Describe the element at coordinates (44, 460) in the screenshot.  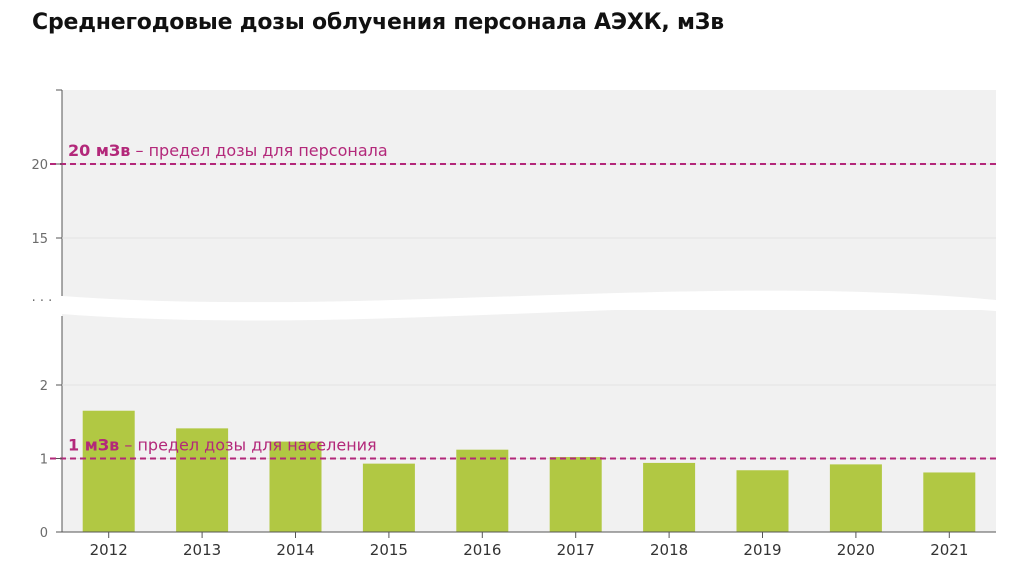
I see `y-tick-label: 1` at that location.